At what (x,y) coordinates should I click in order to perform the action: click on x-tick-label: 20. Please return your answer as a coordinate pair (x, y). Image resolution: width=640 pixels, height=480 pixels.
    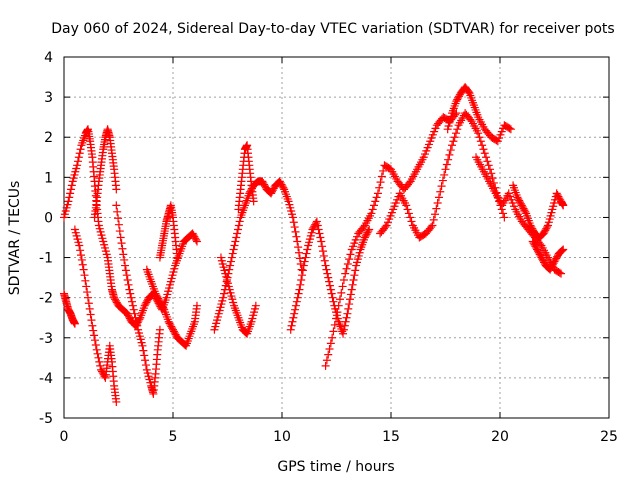
    Looking at the image, I should click on (500, 437).